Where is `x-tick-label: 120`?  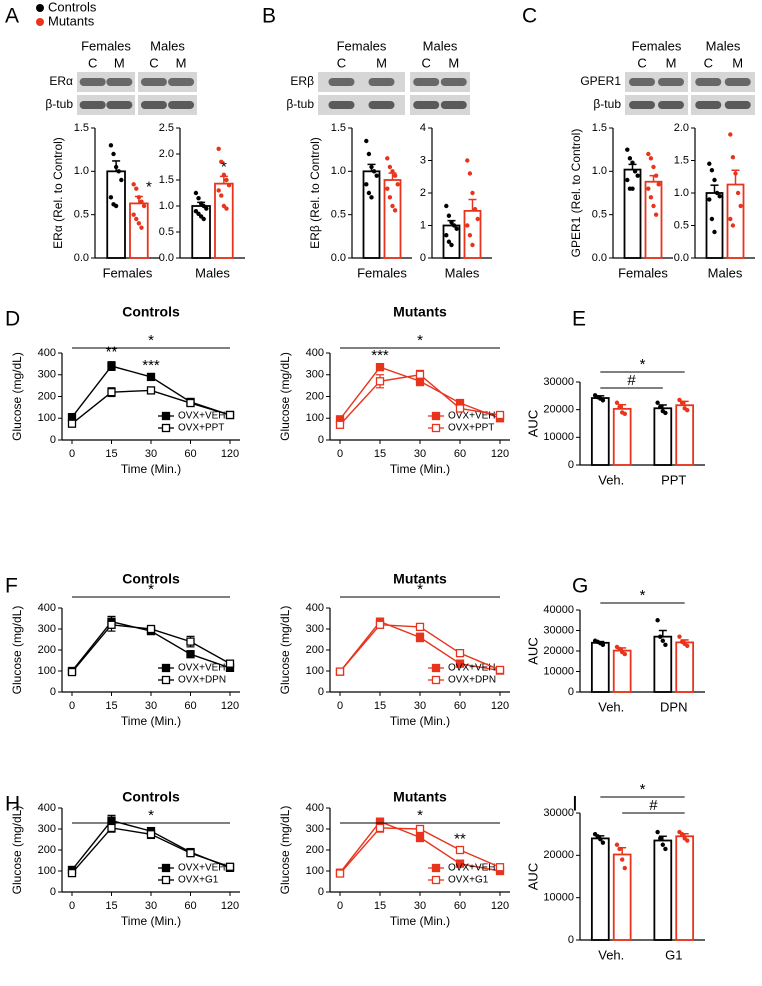 x-tick-label: 120 is located at coordinates (500, 454).